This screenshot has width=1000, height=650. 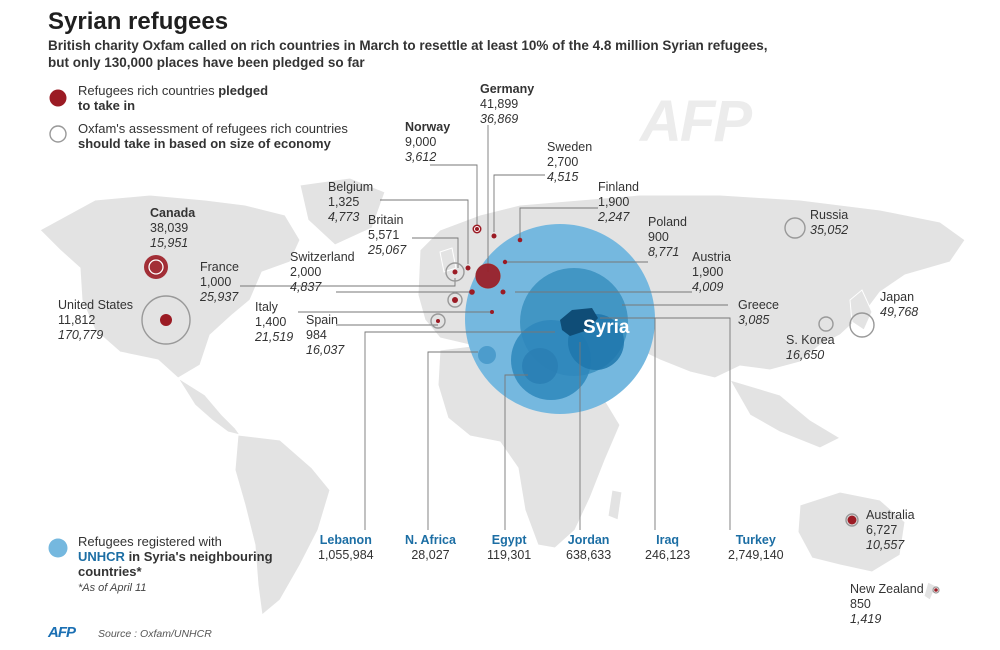 What do you see at coordinates (325, 335) in the screenshot?
I see `spain-label: Spain 984 16,037` at bounding box center [325, 335].